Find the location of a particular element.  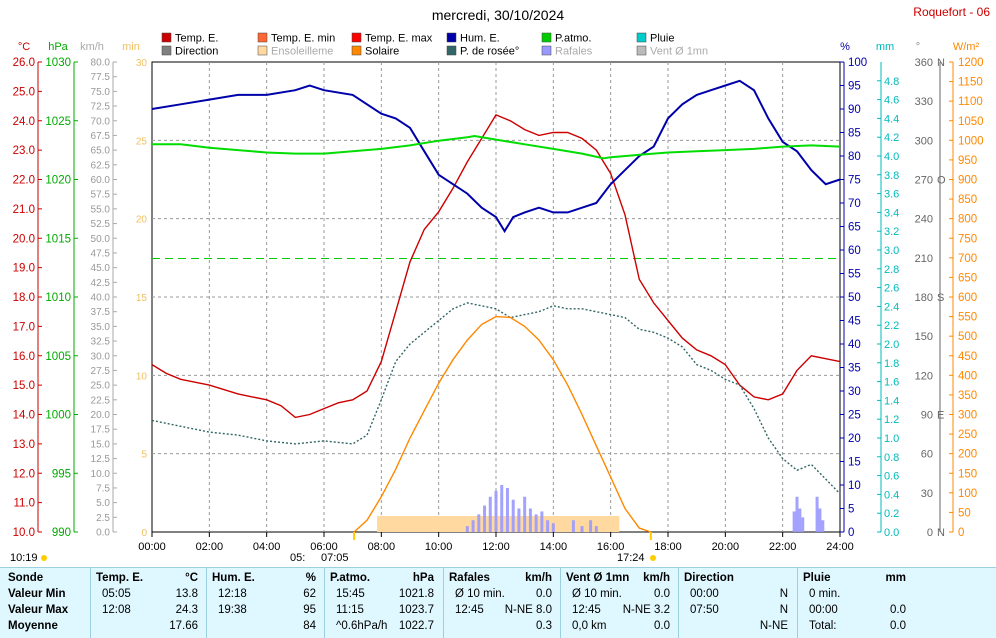

pressure-tick-label: 1005 is located at coordinates (58, 357).